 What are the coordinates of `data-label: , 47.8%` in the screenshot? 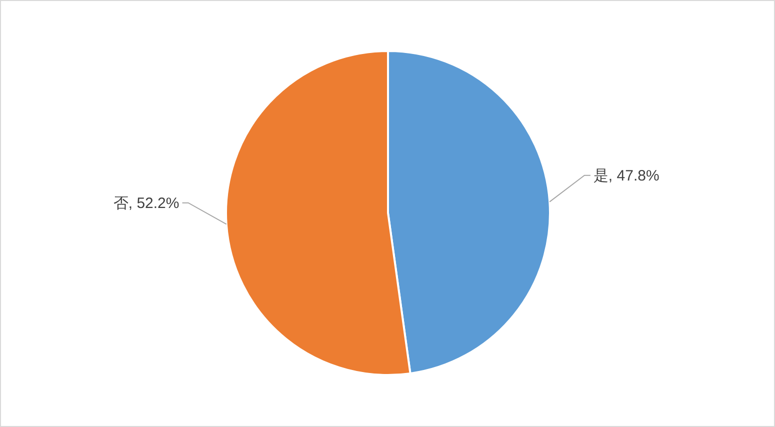 It's located at (634, 175).